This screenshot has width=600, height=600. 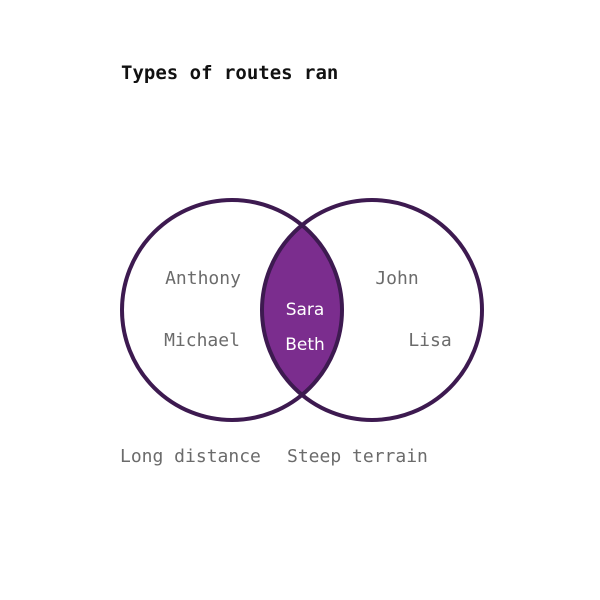 What do you see at coordinates (429, 340) in the screenshot?
I see `member-lisa: Lisa` at bounding box center [429, 340].